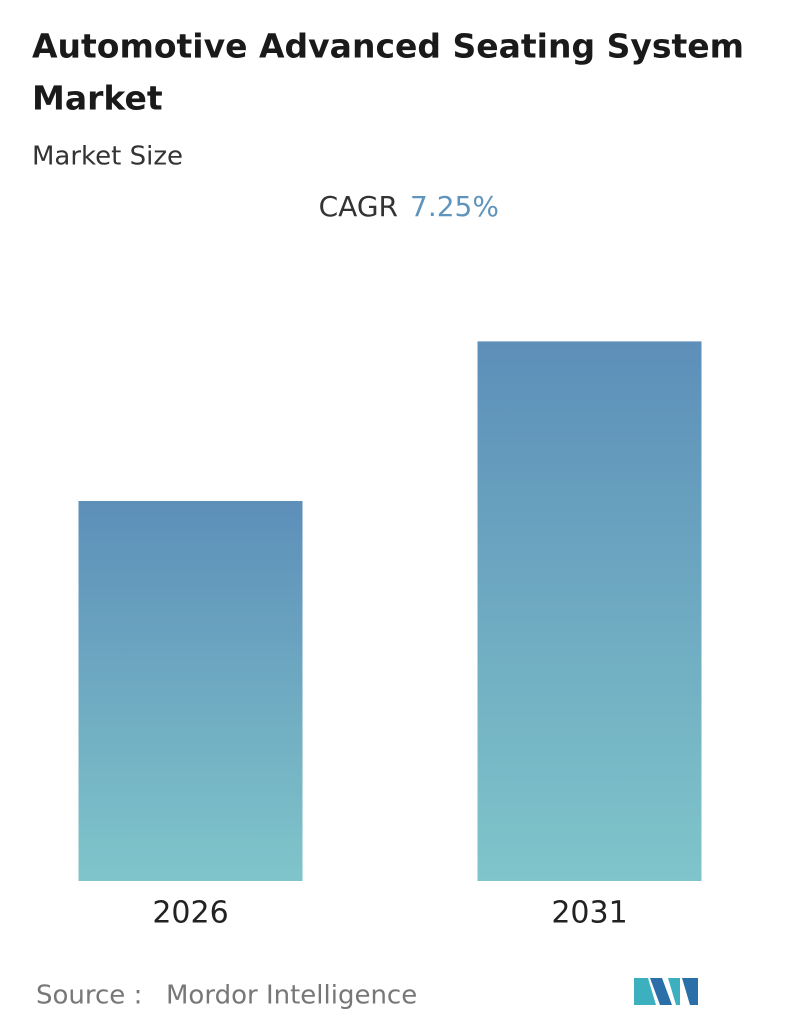 This screenshot has width=796, height=1034. What do you see at coordinates (97, 98) in the screenshot?
I see `chart-title-line-2: Market` at bounding box center [97, 98].